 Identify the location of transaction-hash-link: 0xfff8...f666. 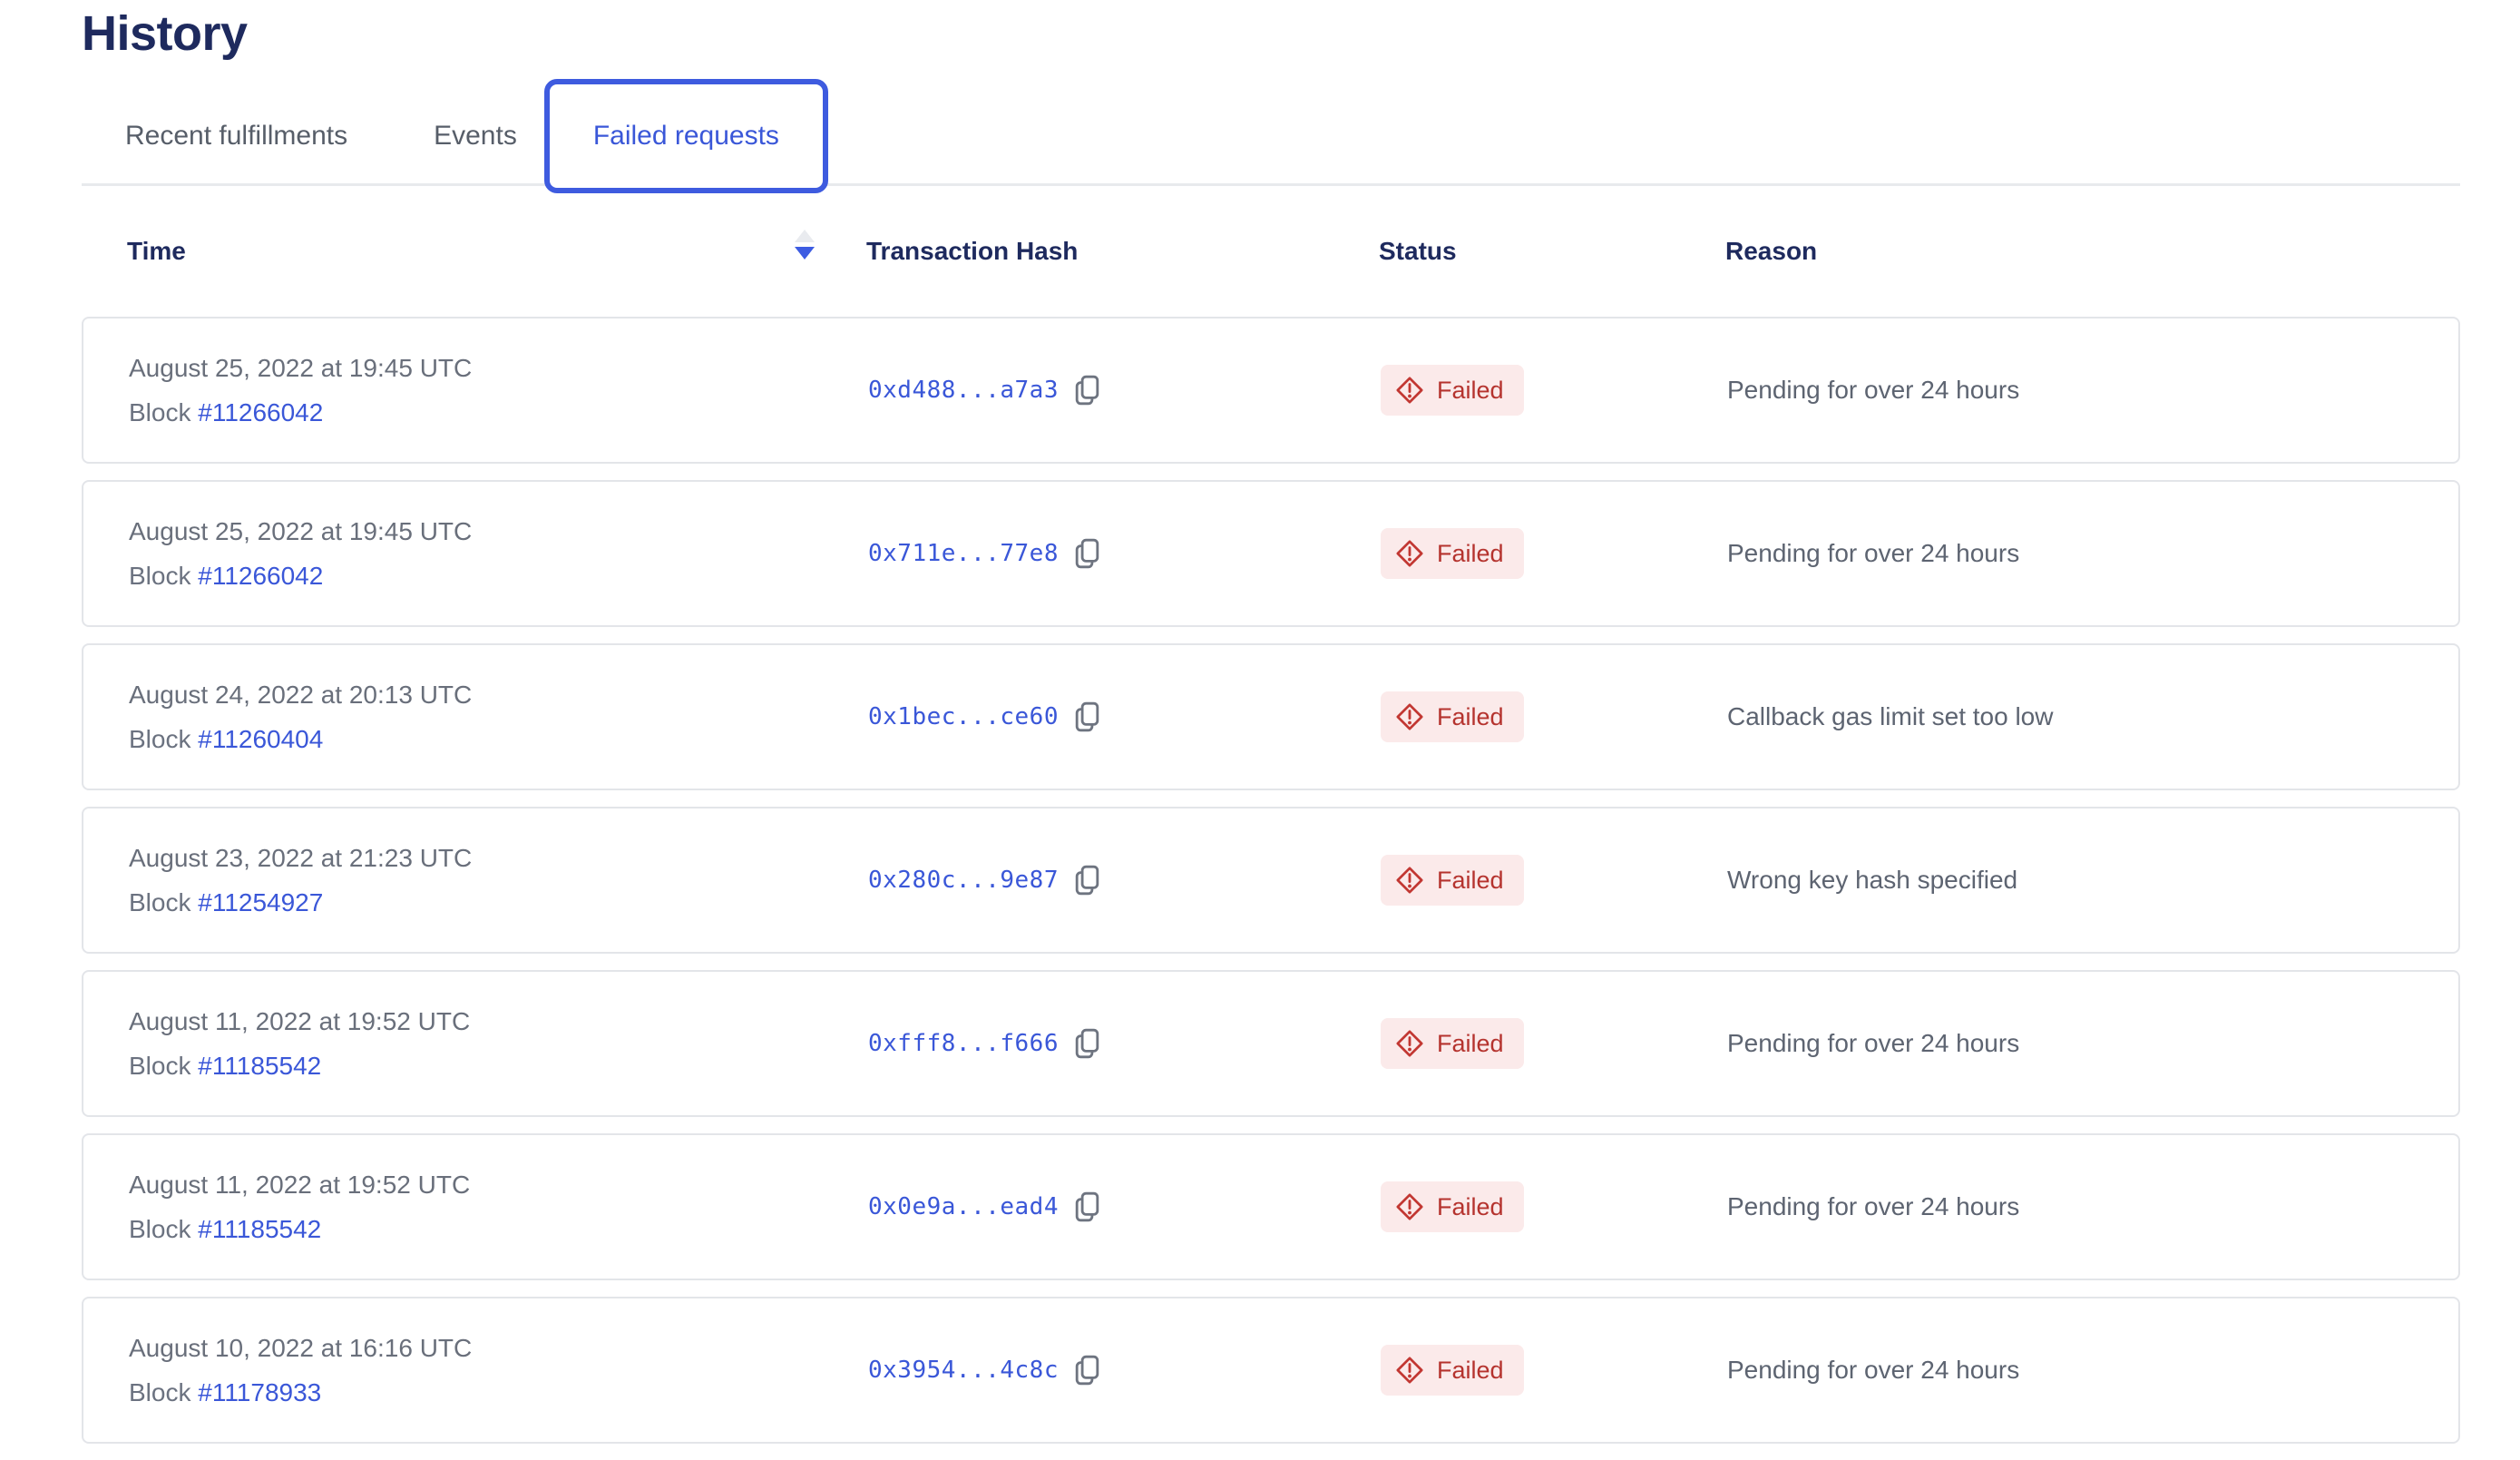
(964, 1043).